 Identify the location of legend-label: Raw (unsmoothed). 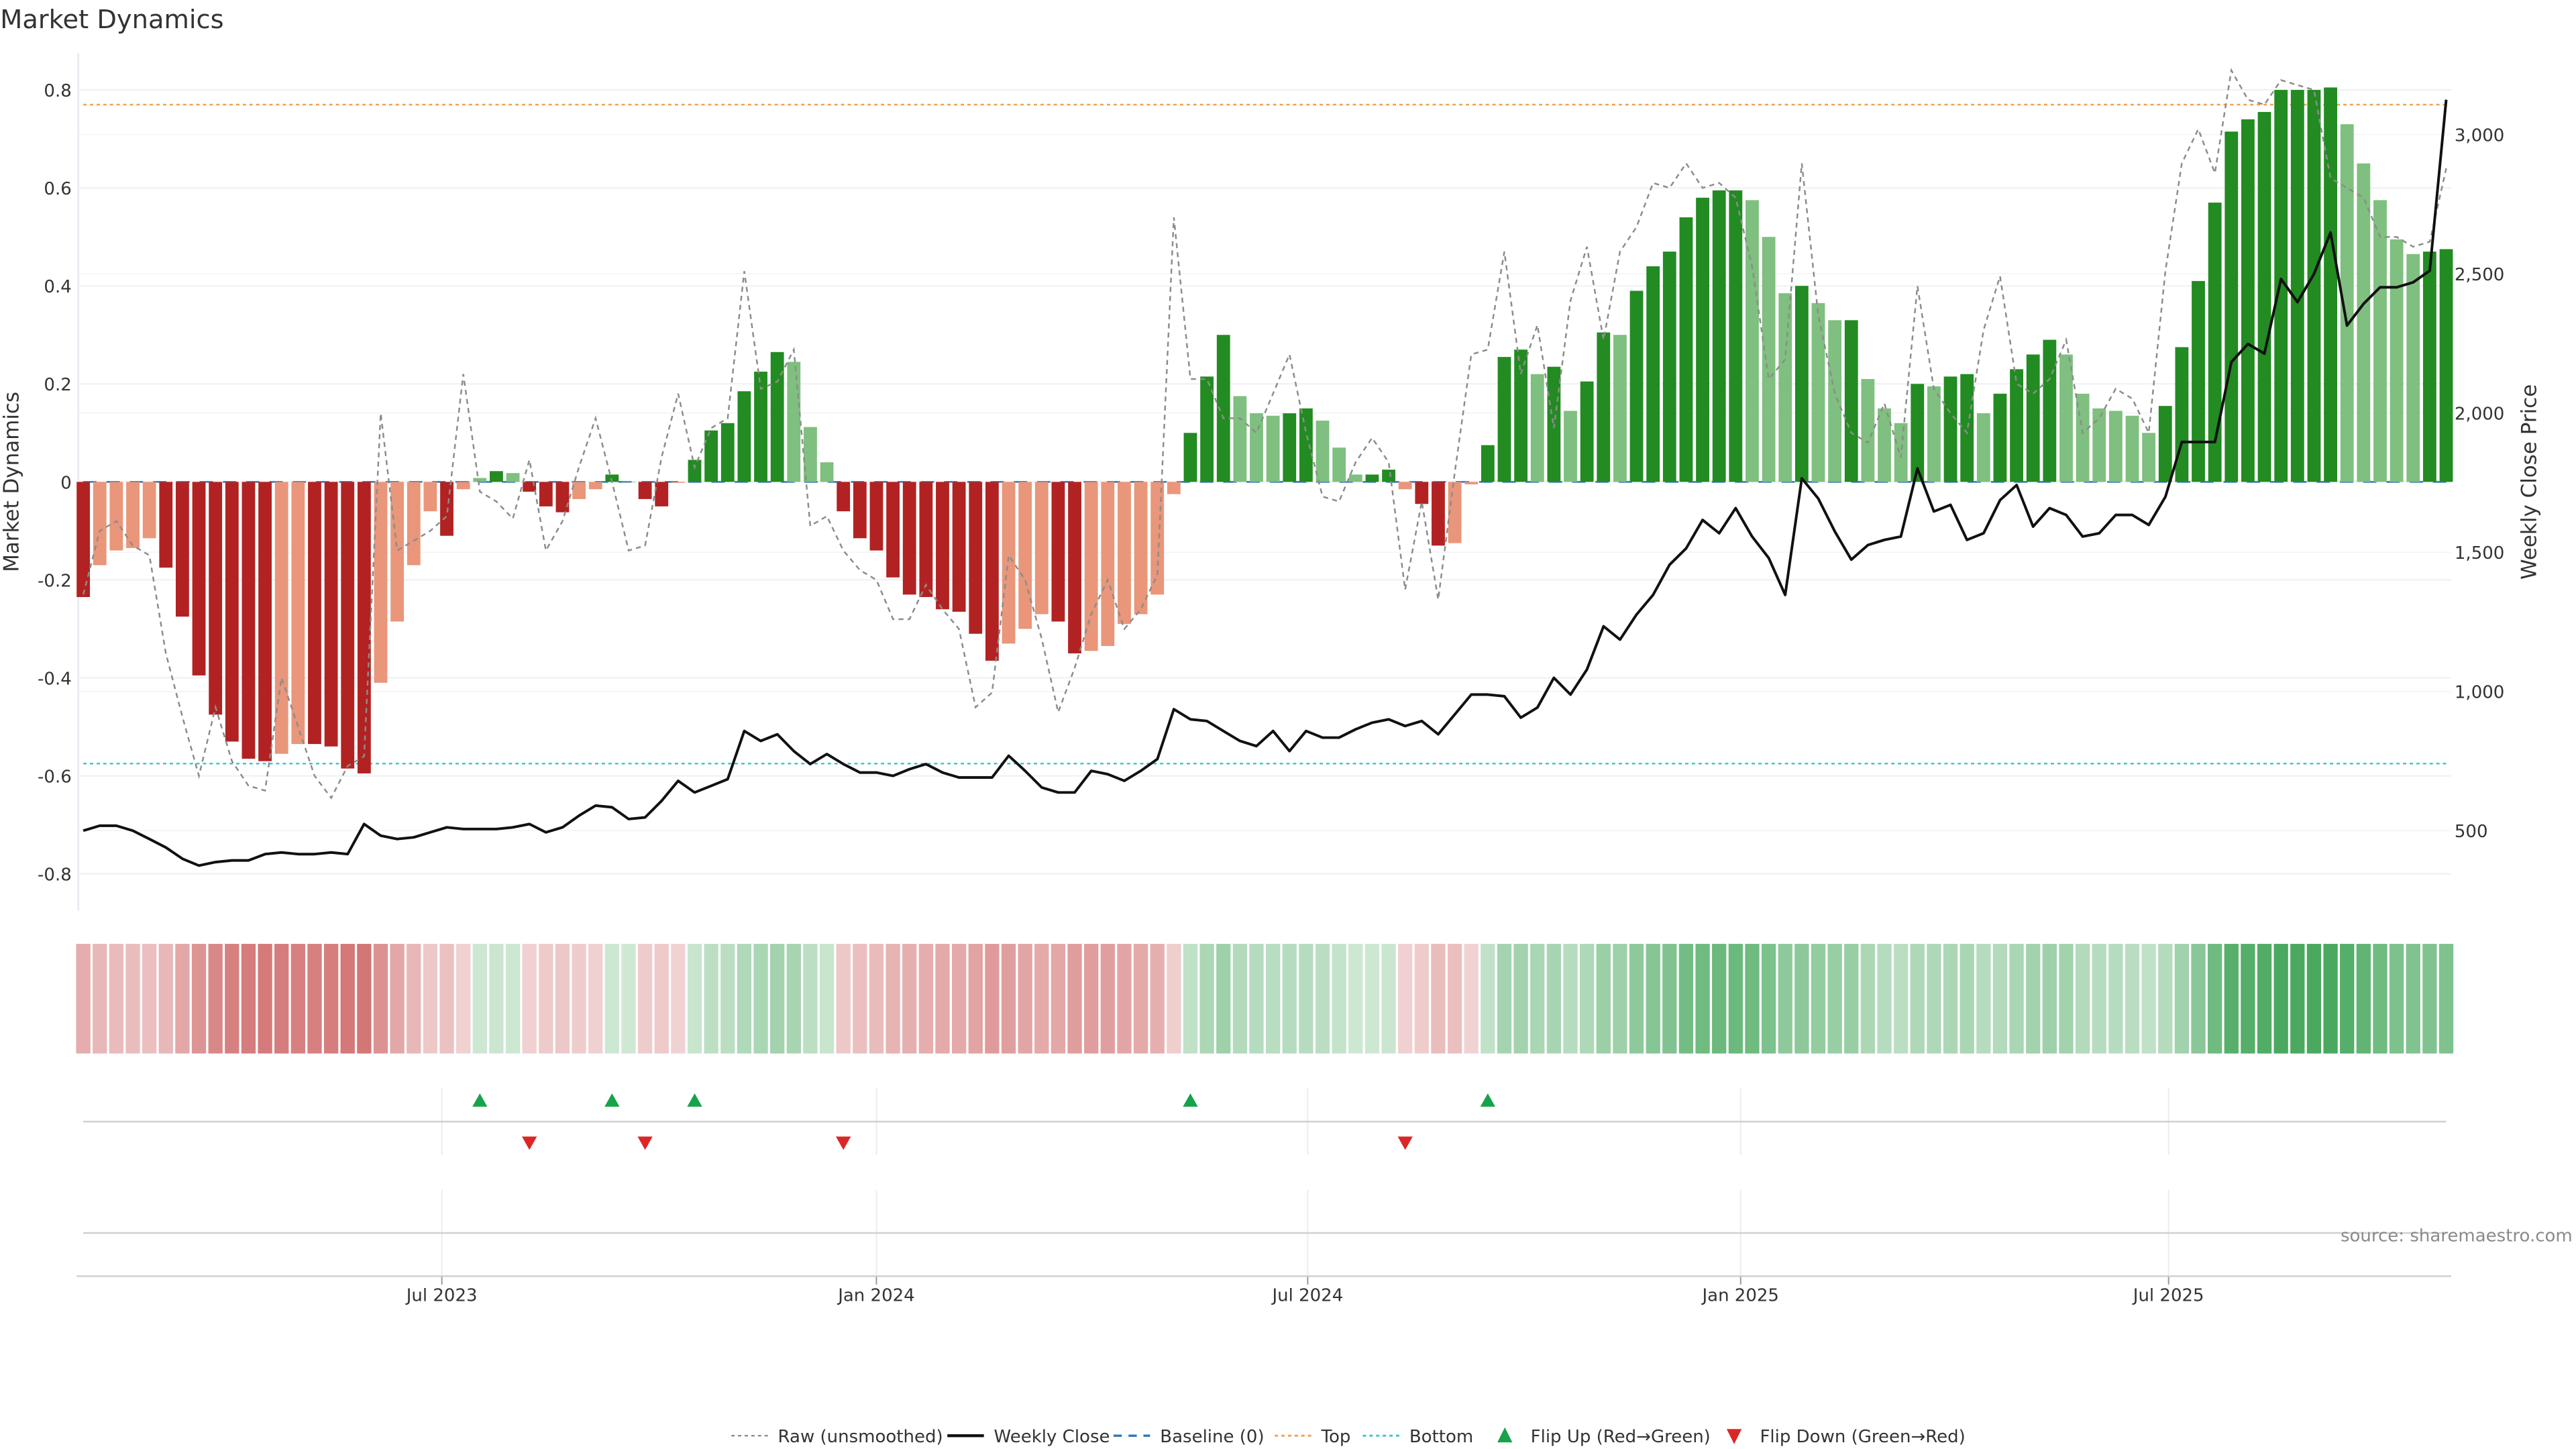
(860, 1437).